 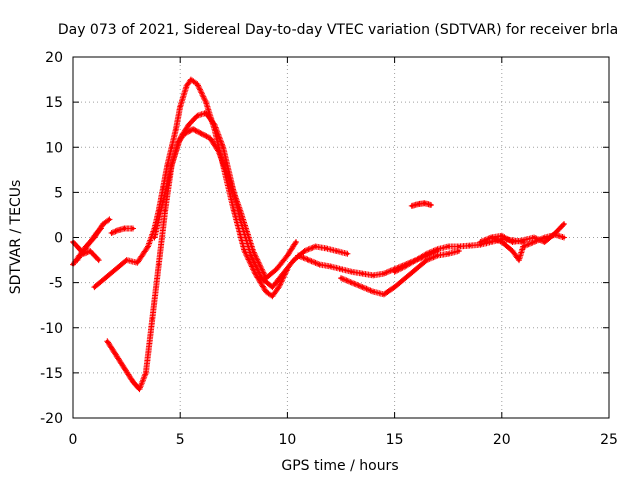 What do you see at coordinates (51, 419) in the screenshot?
I see `y-tick-label: -20` at bounding box center [51, 419].